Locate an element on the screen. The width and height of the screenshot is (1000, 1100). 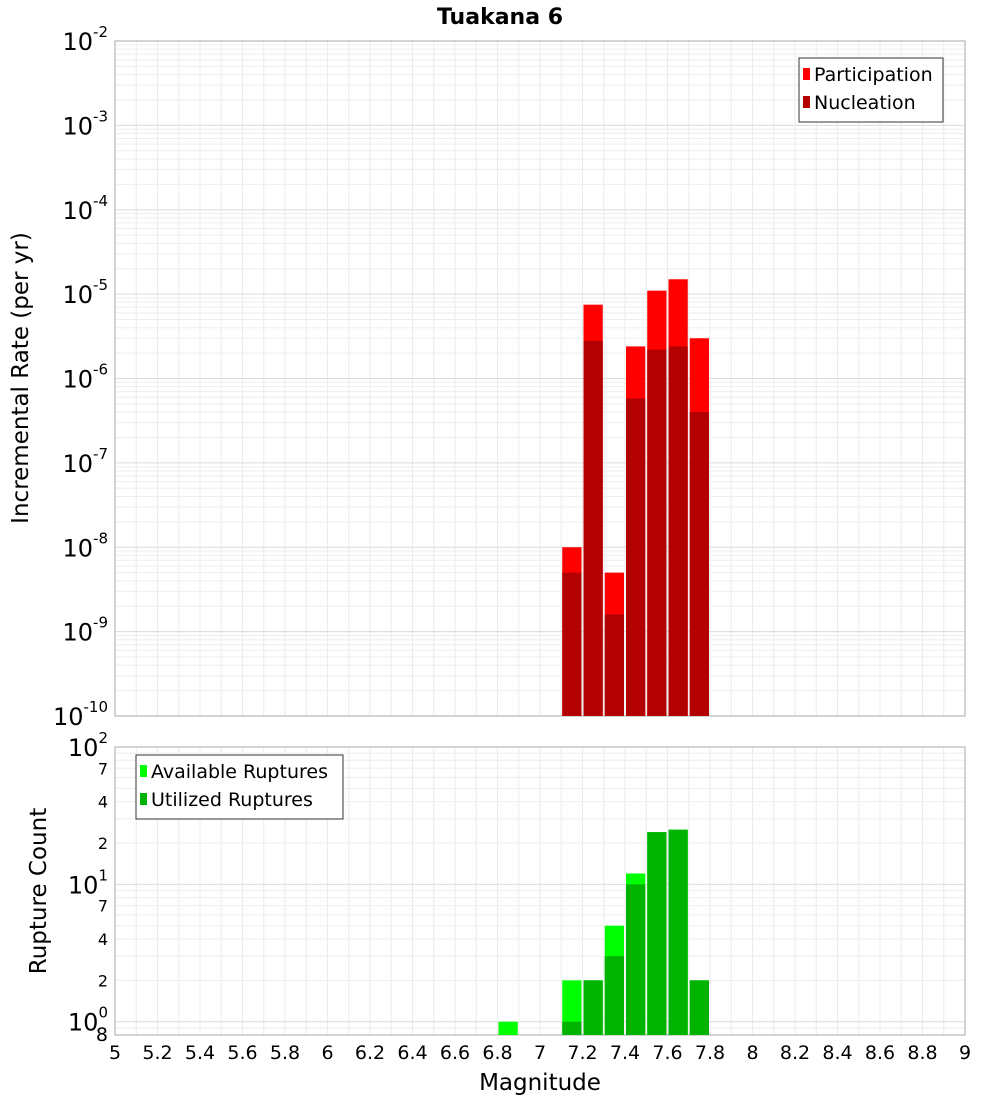
y-tick-label: 10⁻¹⁰ is located at coordinates (80, 714).